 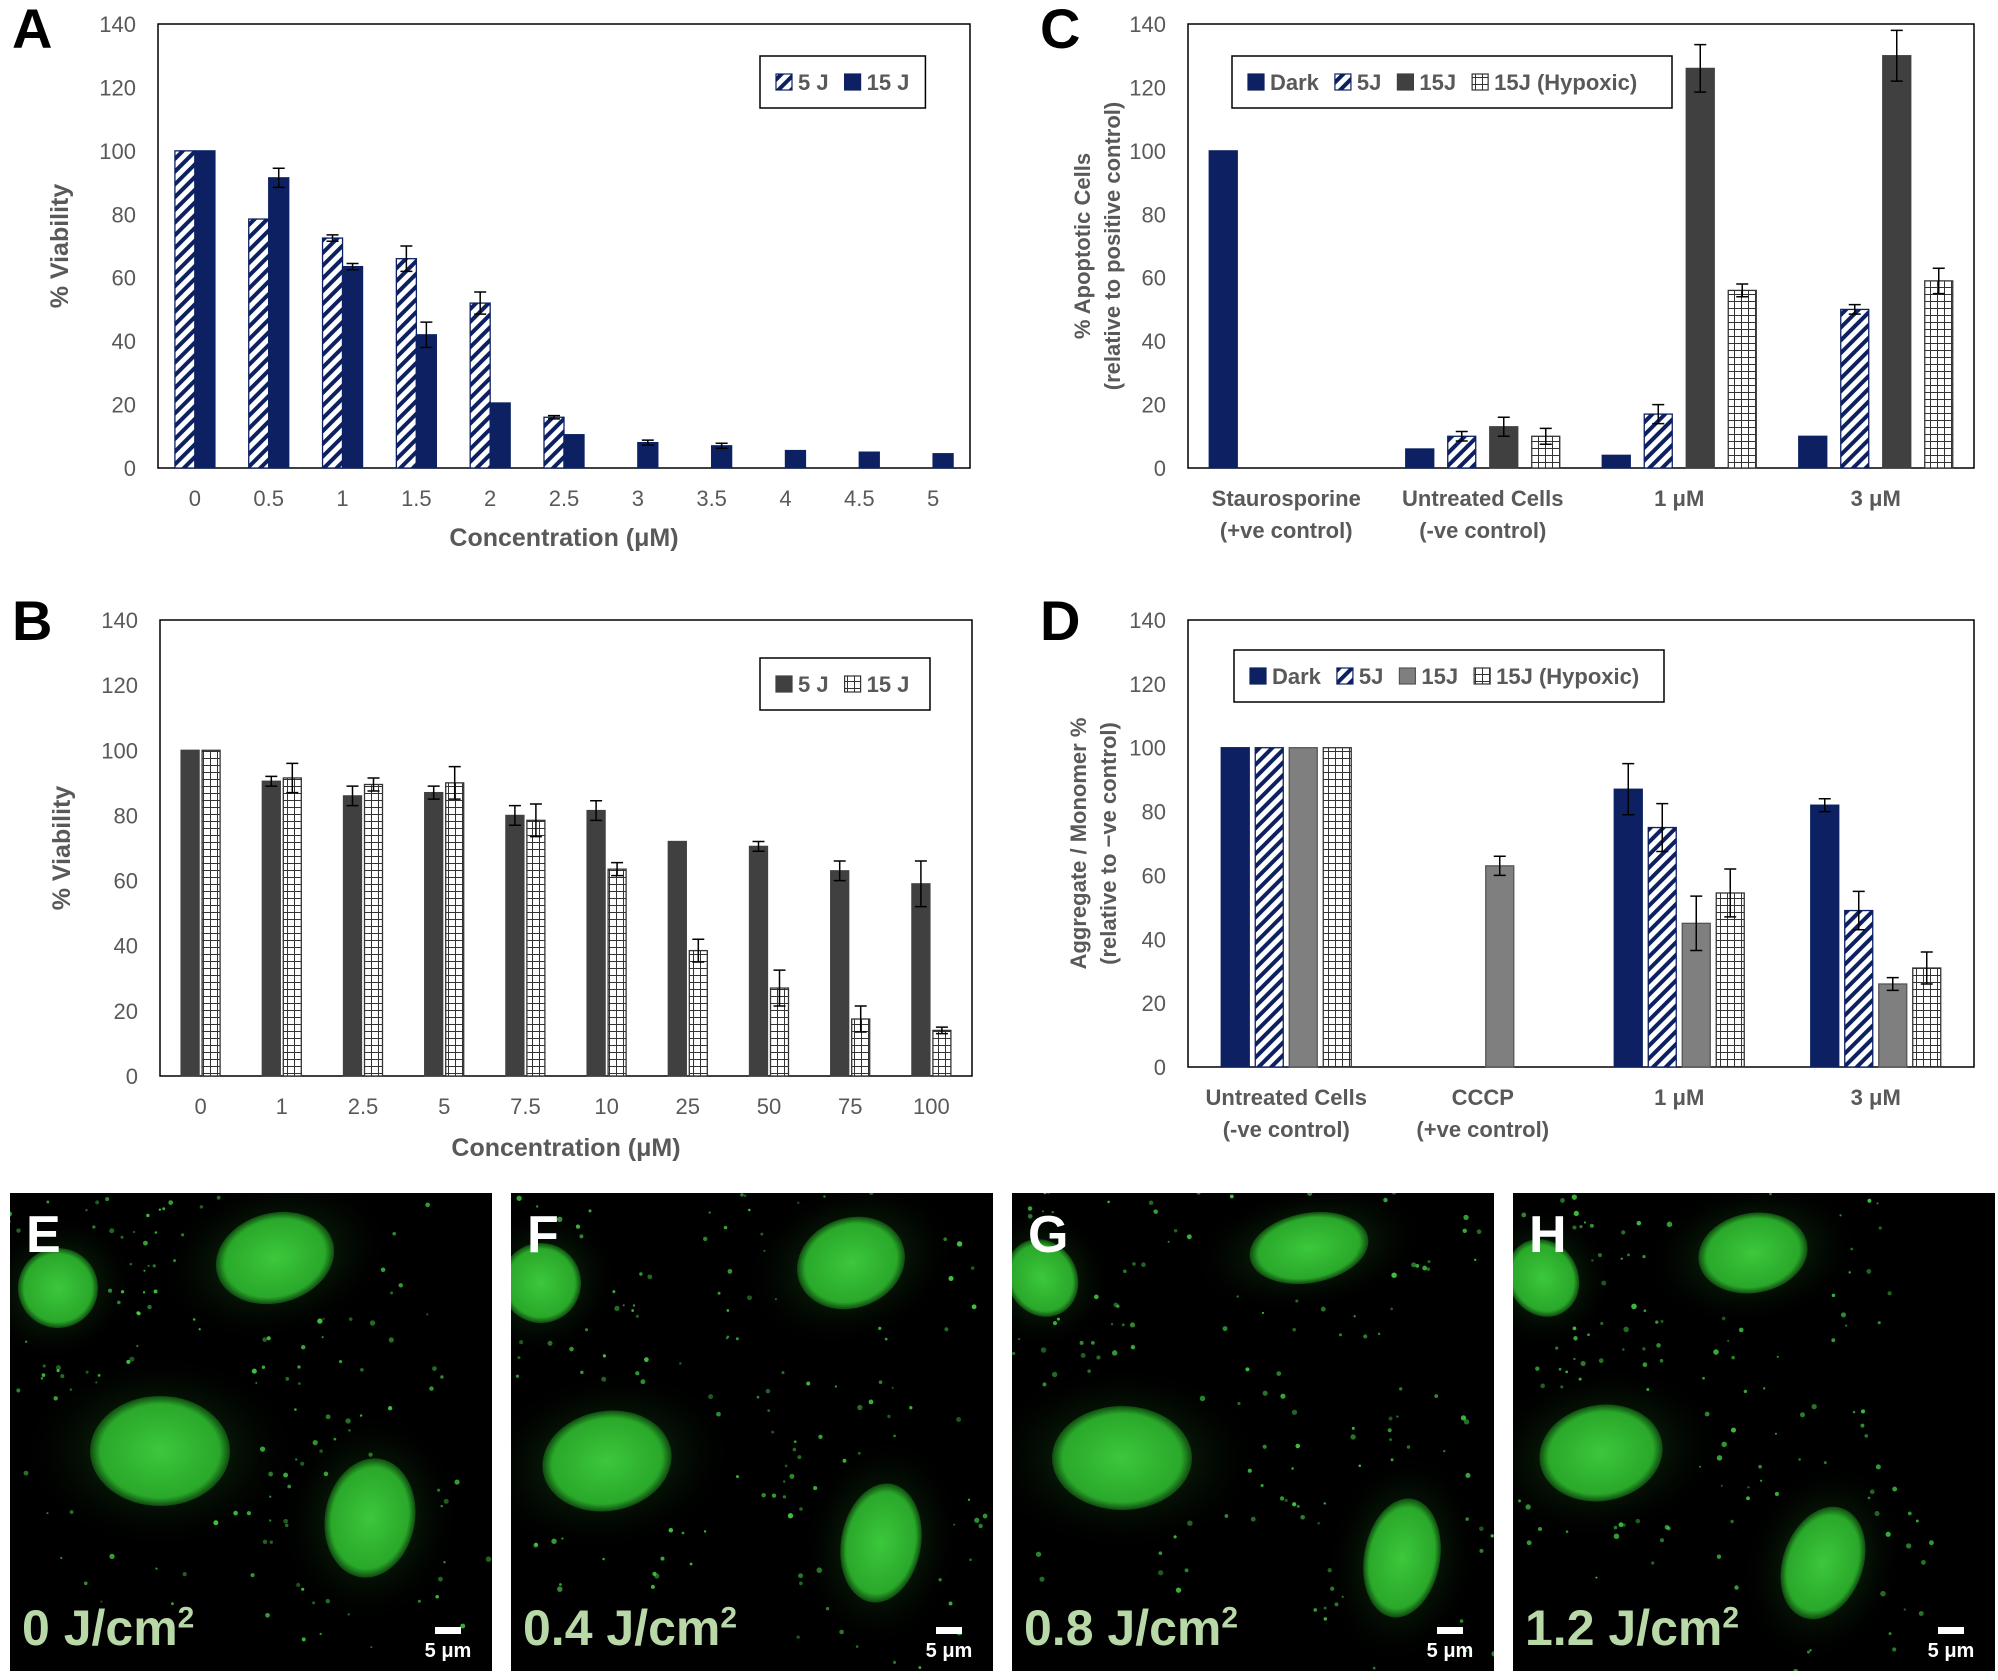 What do you see at coordinates (843, 82) in the screenshot?
I see `legend: 5 J 15 J` at bounding box center [843, 82].